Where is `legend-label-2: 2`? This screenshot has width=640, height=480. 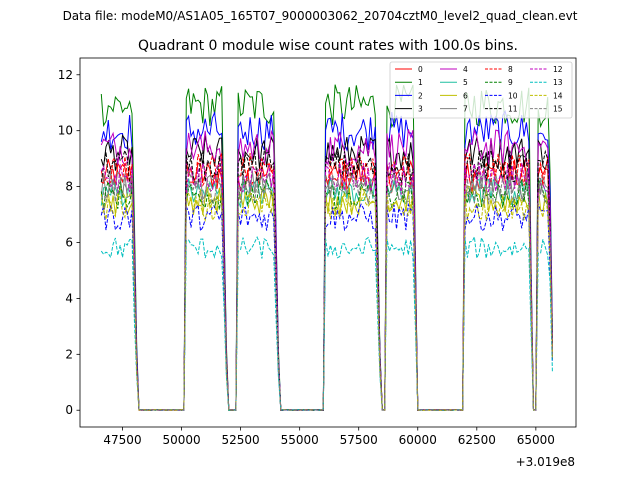
legend-label-2: 2 is located at coordinates (420, 95).